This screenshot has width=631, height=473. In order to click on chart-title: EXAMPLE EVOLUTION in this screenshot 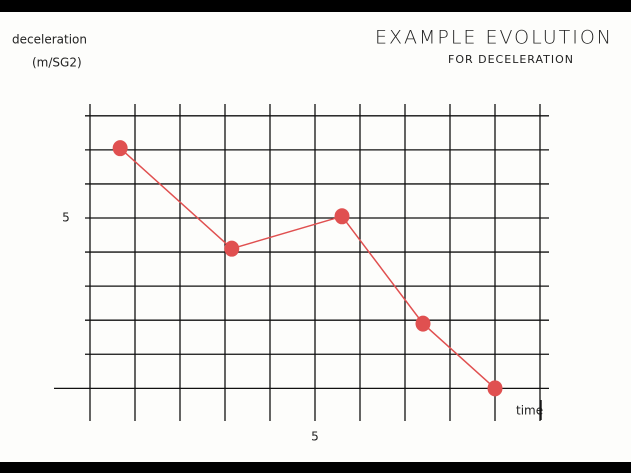, I will do `click(494, 38)`.